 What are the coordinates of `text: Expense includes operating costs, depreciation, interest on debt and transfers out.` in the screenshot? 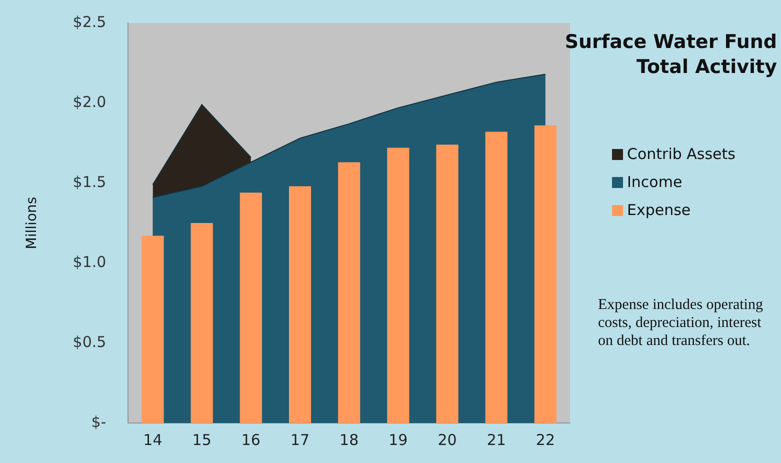 It's located at (681, 323).